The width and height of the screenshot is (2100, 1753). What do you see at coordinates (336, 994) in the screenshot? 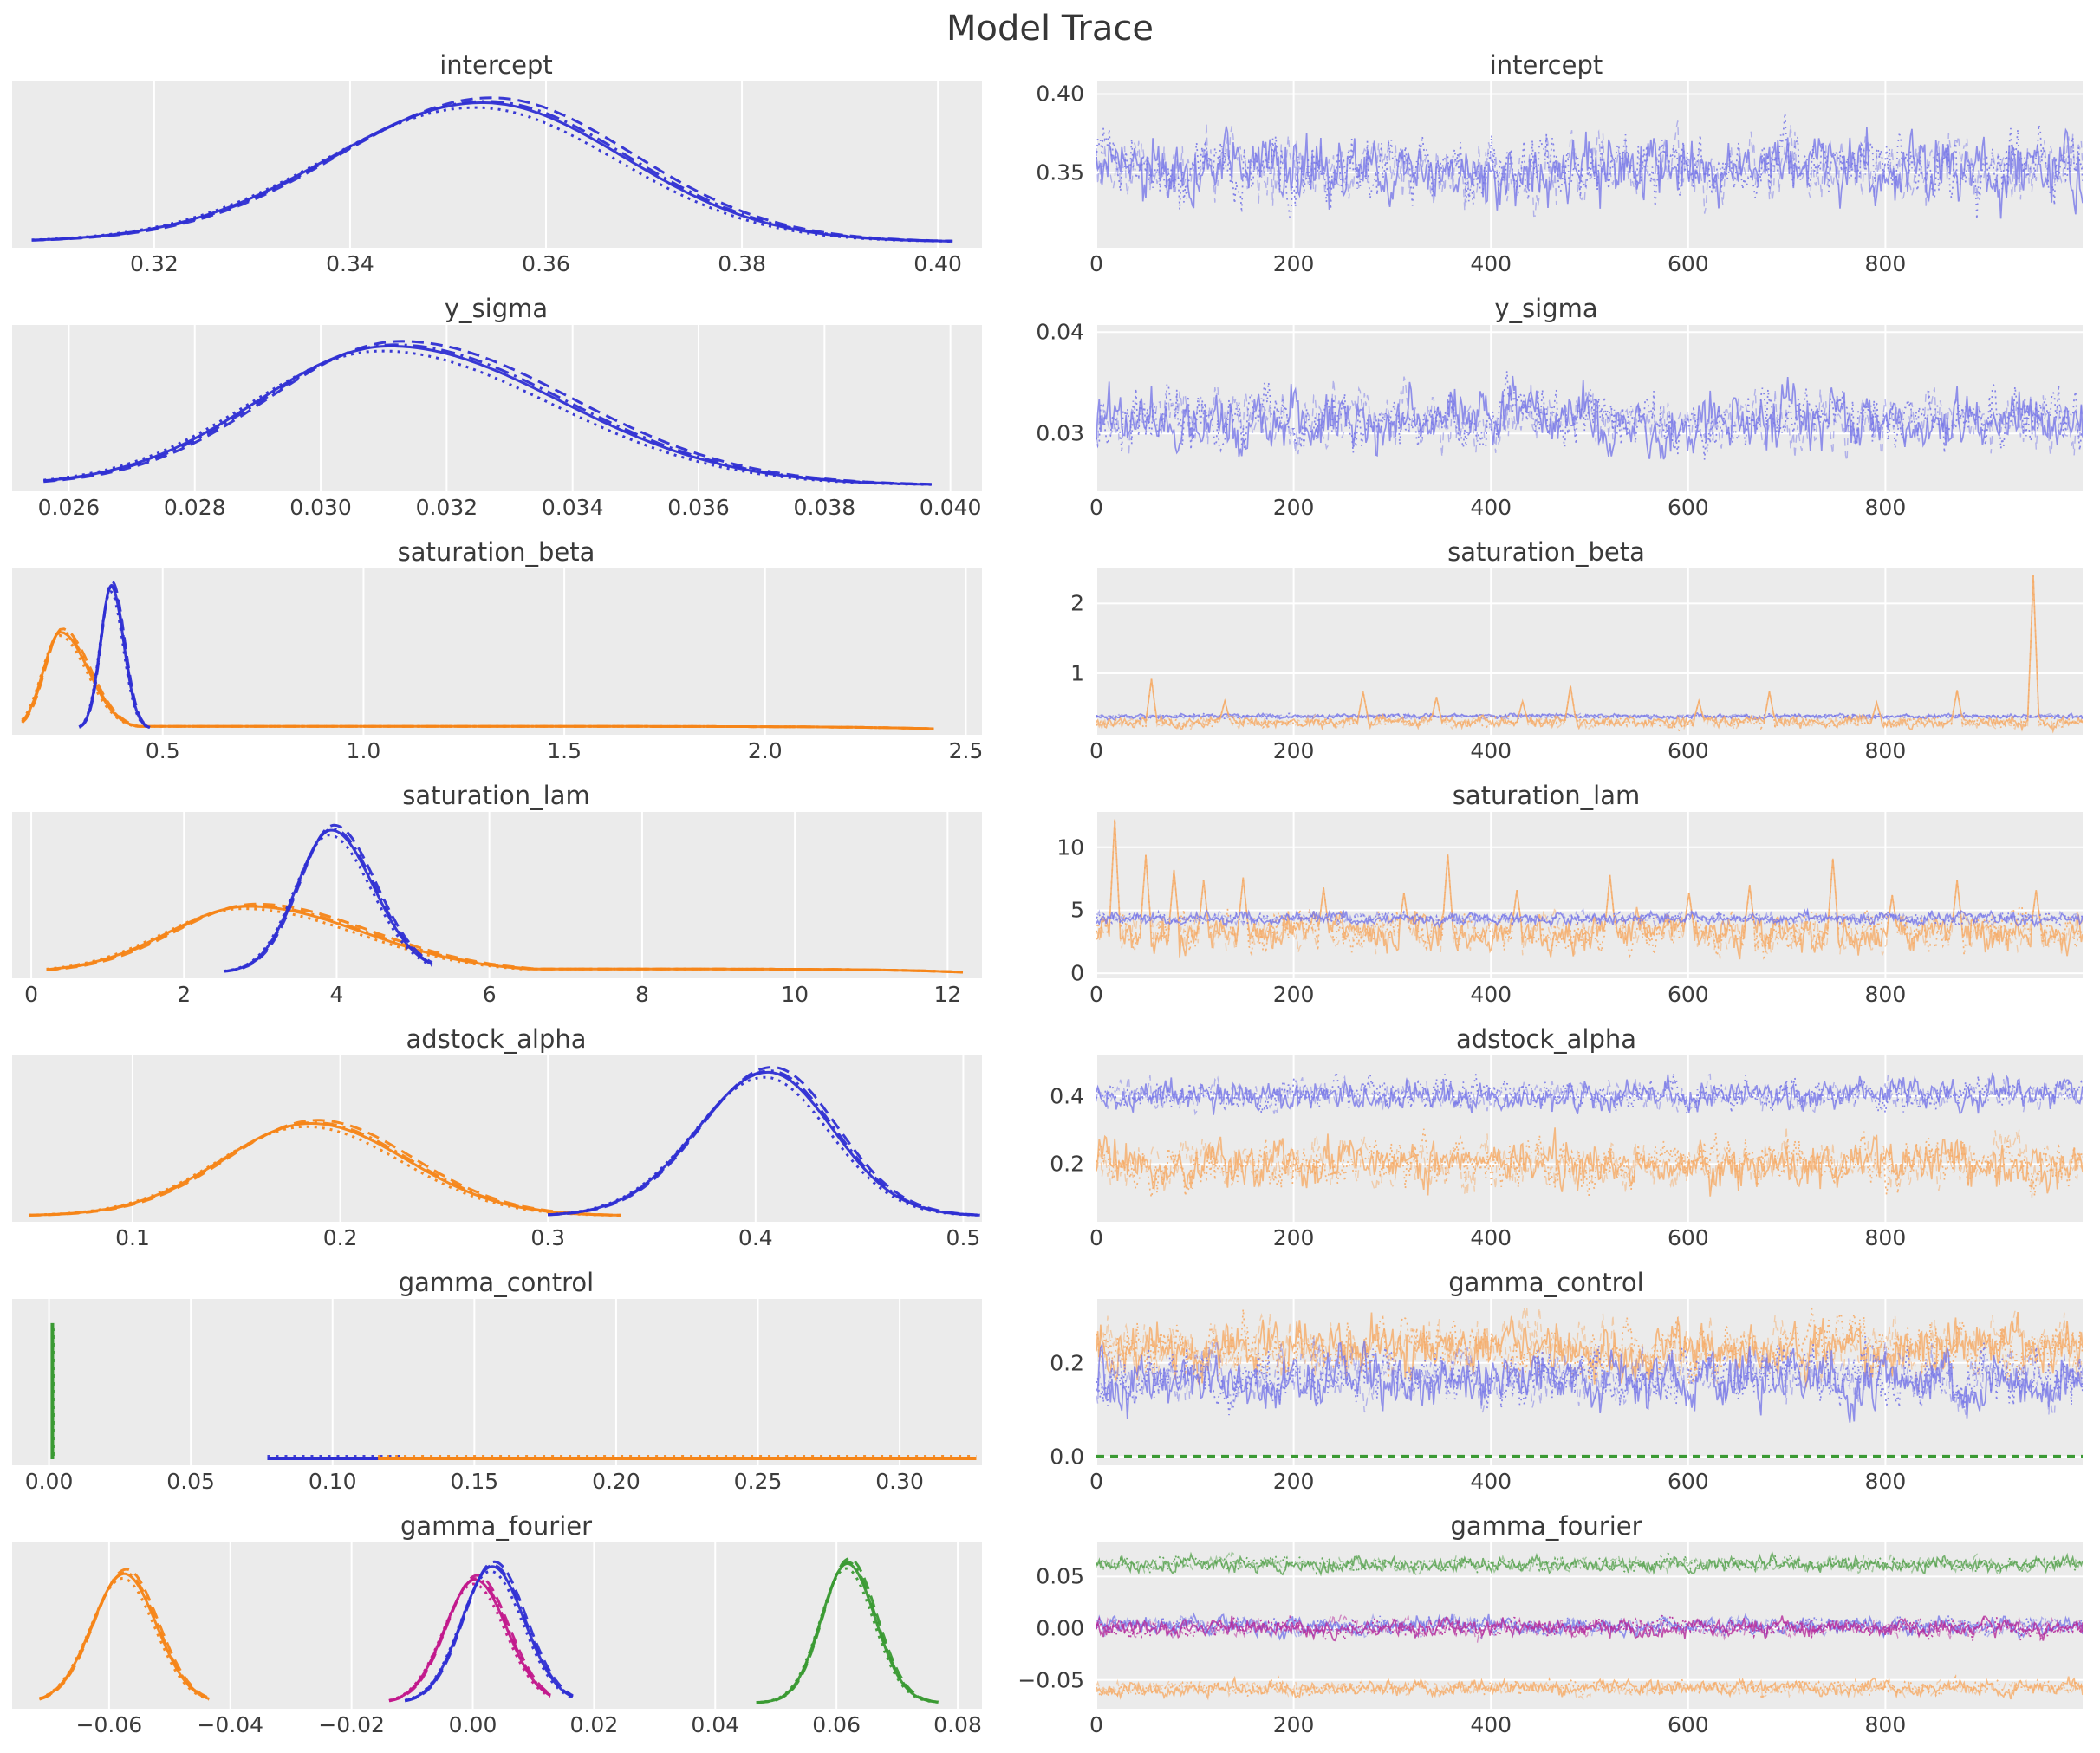
I see `x-tick-label: 4` at bounding box center [336, 994].